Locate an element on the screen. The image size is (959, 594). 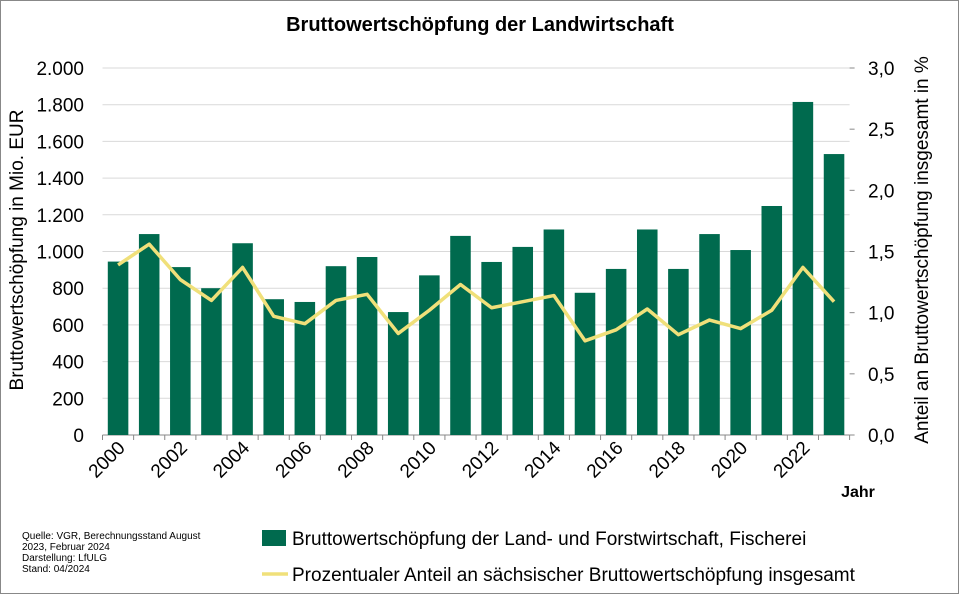
source-note: Quelle: VGR, Berechnungsstand August is located at coordinates (111, 536).